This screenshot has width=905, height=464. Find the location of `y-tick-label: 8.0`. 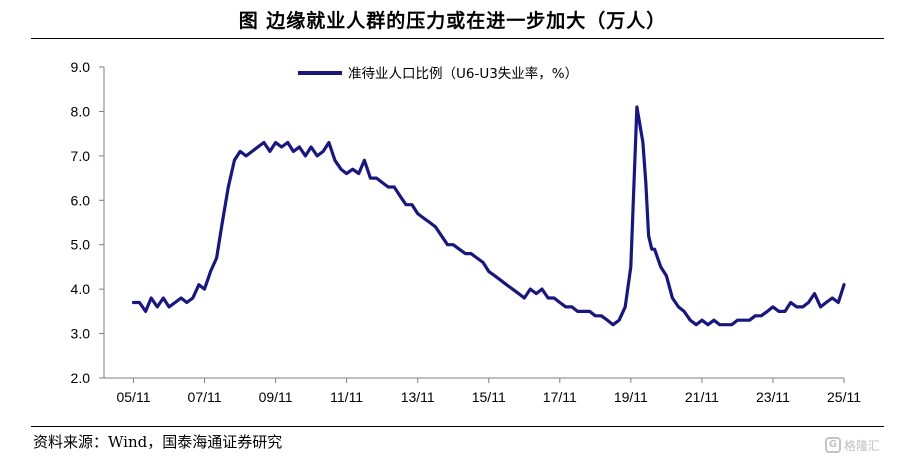

y-tick-label: 8.0 is located at coordinates (81, 111).